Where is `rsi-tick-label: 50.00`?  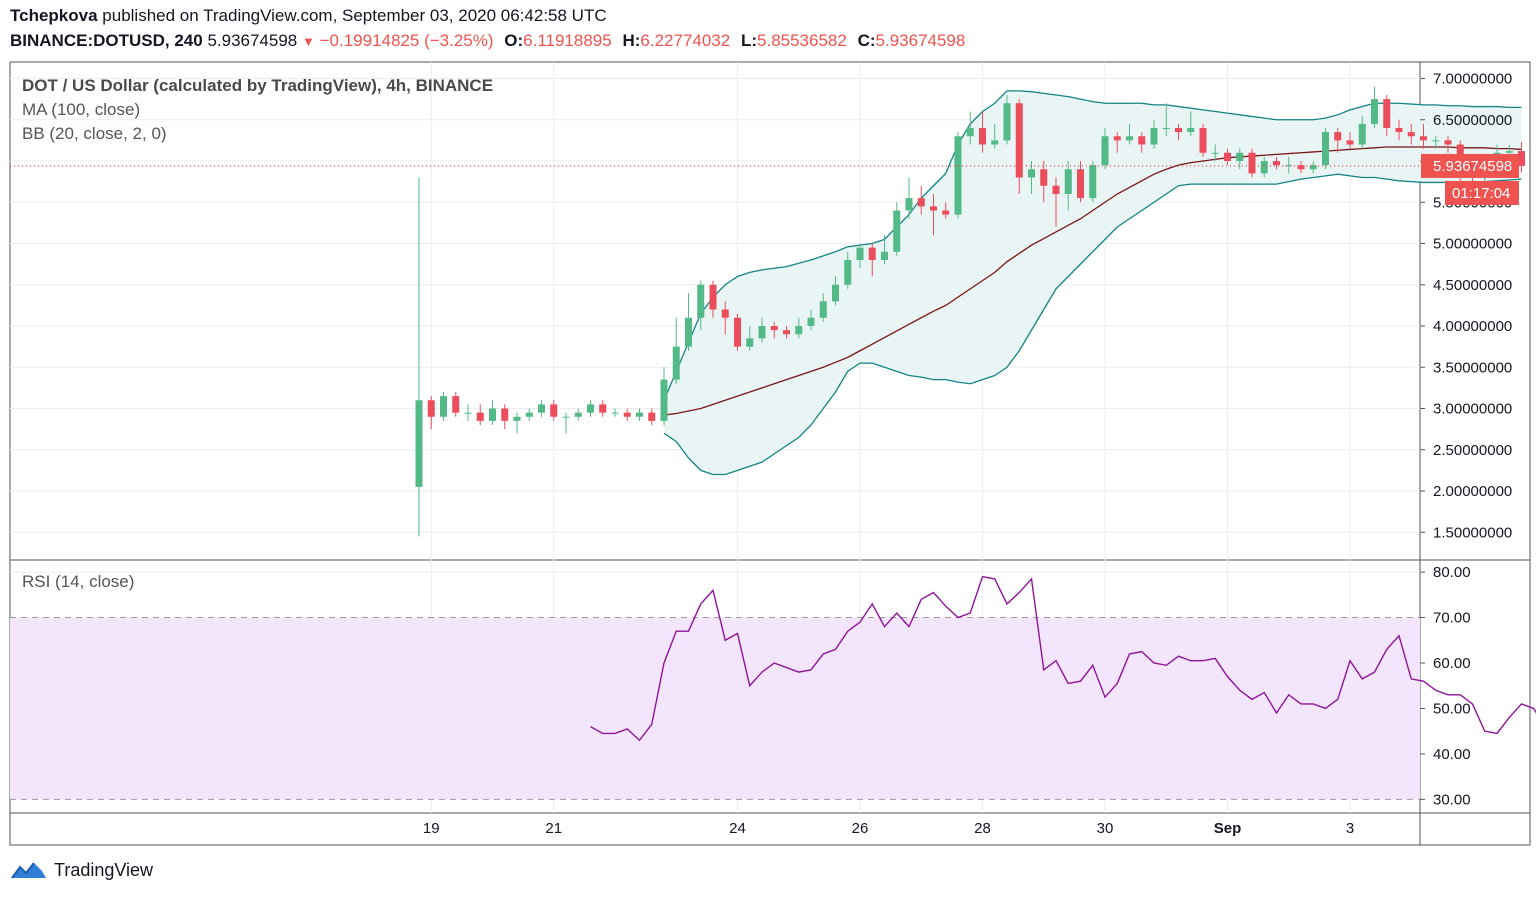
rsi-tick-label: 50.00 is located at coordinates (1452, 708).